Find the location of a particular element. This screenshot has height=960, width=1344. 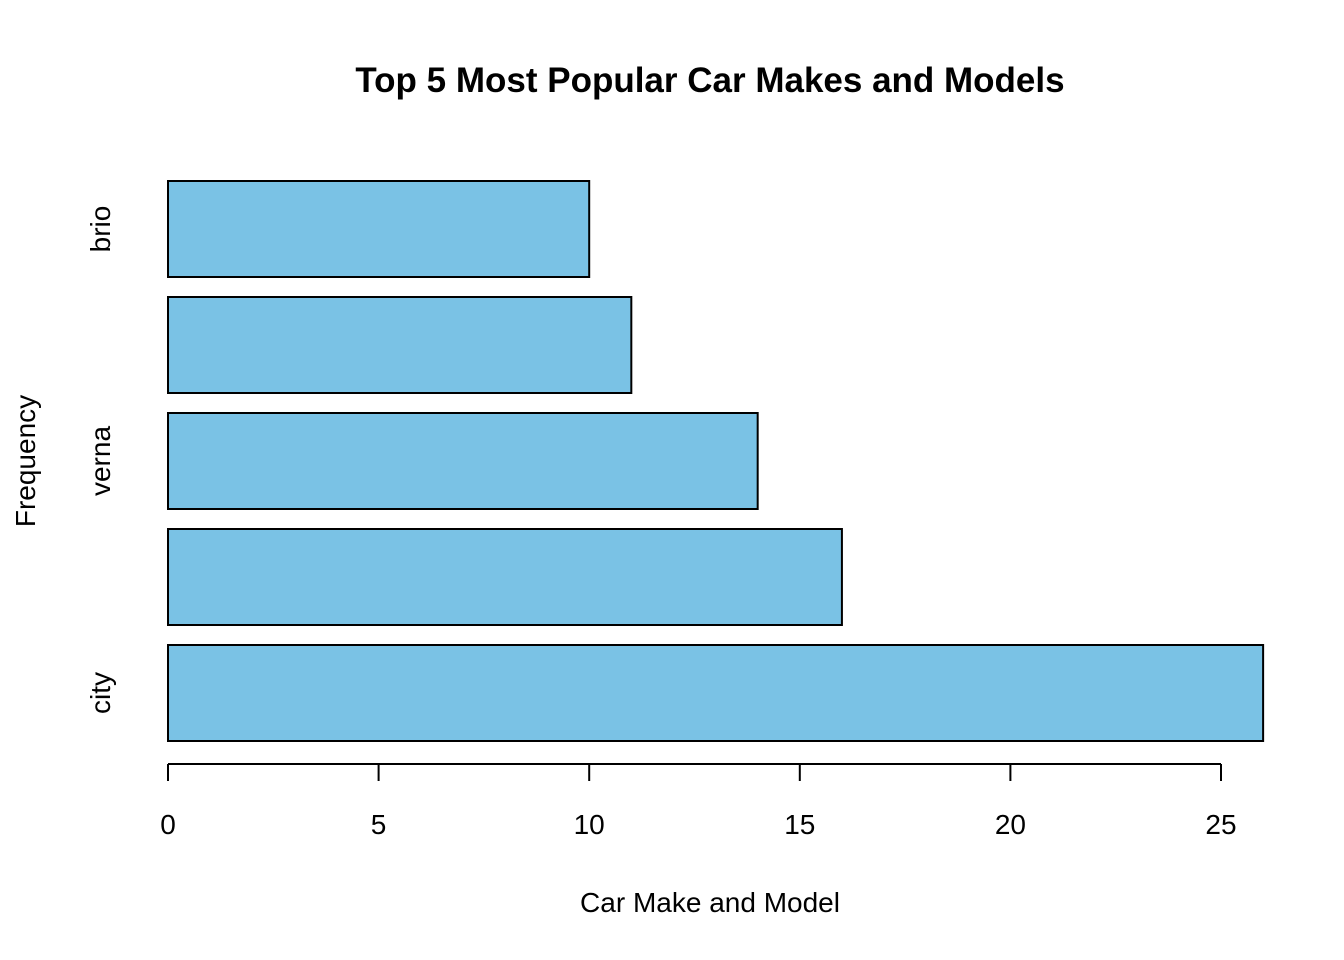

y-axis-label: Frequency is located at coordinates (25, 461).